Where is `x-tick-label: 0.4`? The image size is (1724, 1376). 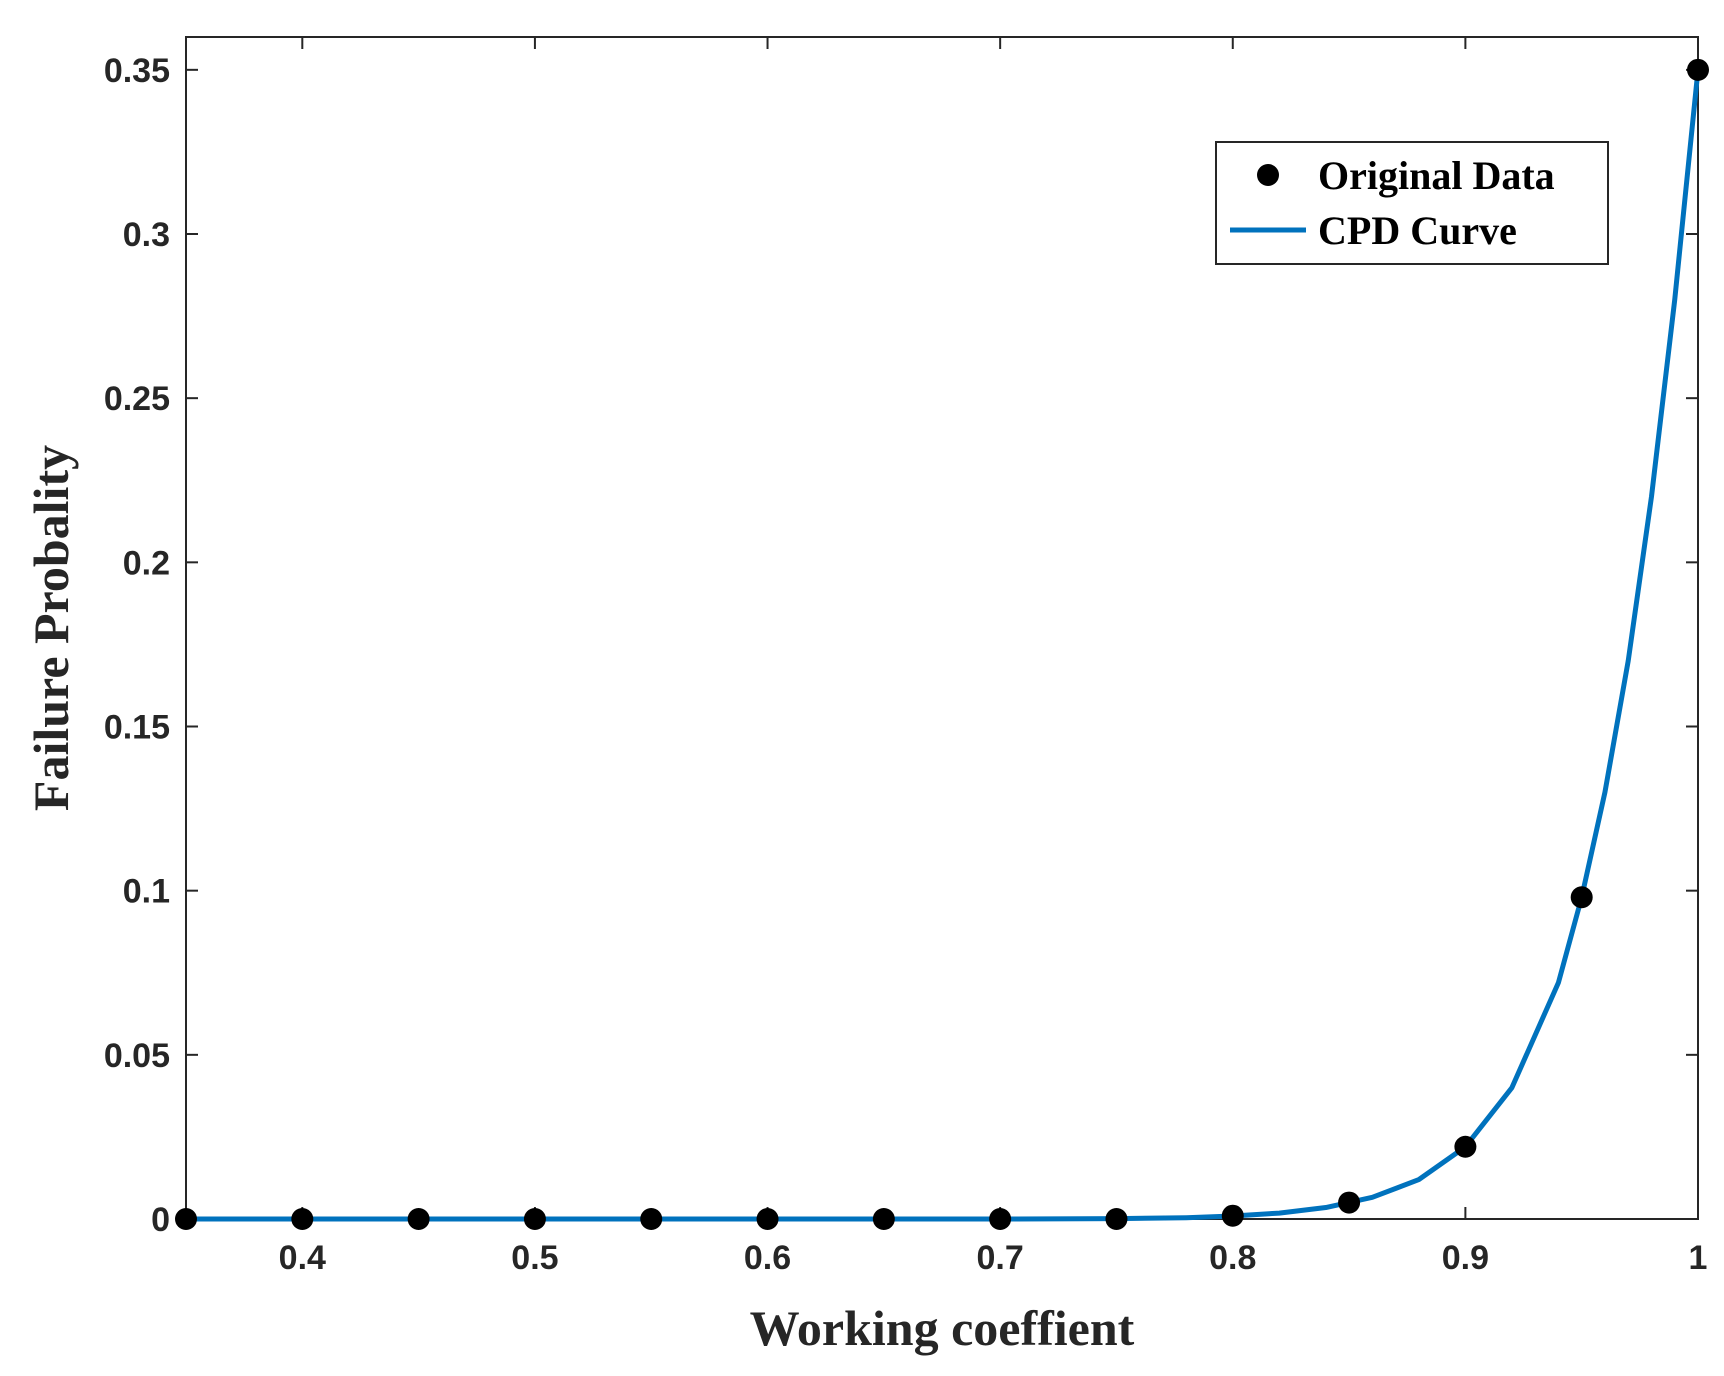
x-tick-label: 0.4 is located at coordinates (302, 1258).